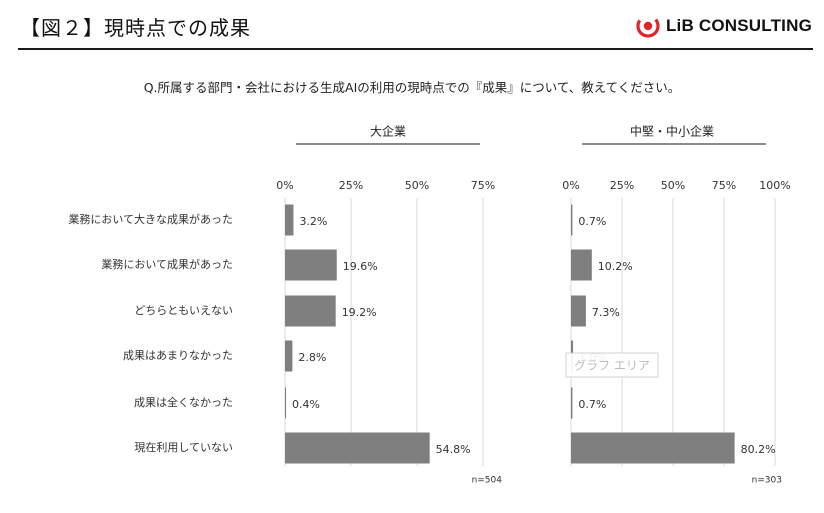  Describe the element at coordinates (615, 266) in the screenshot. I see `data-label: 10.2%` at that location.